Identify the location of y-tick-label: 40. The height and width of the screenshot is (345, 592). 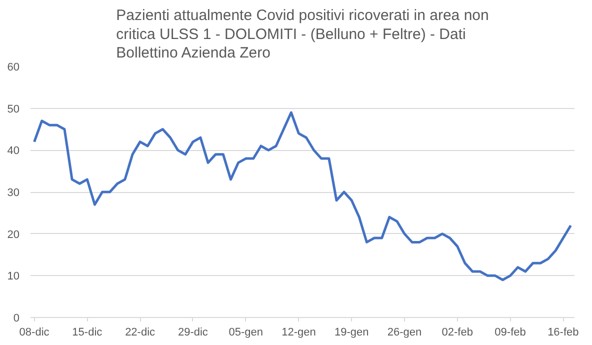
(13, 151).